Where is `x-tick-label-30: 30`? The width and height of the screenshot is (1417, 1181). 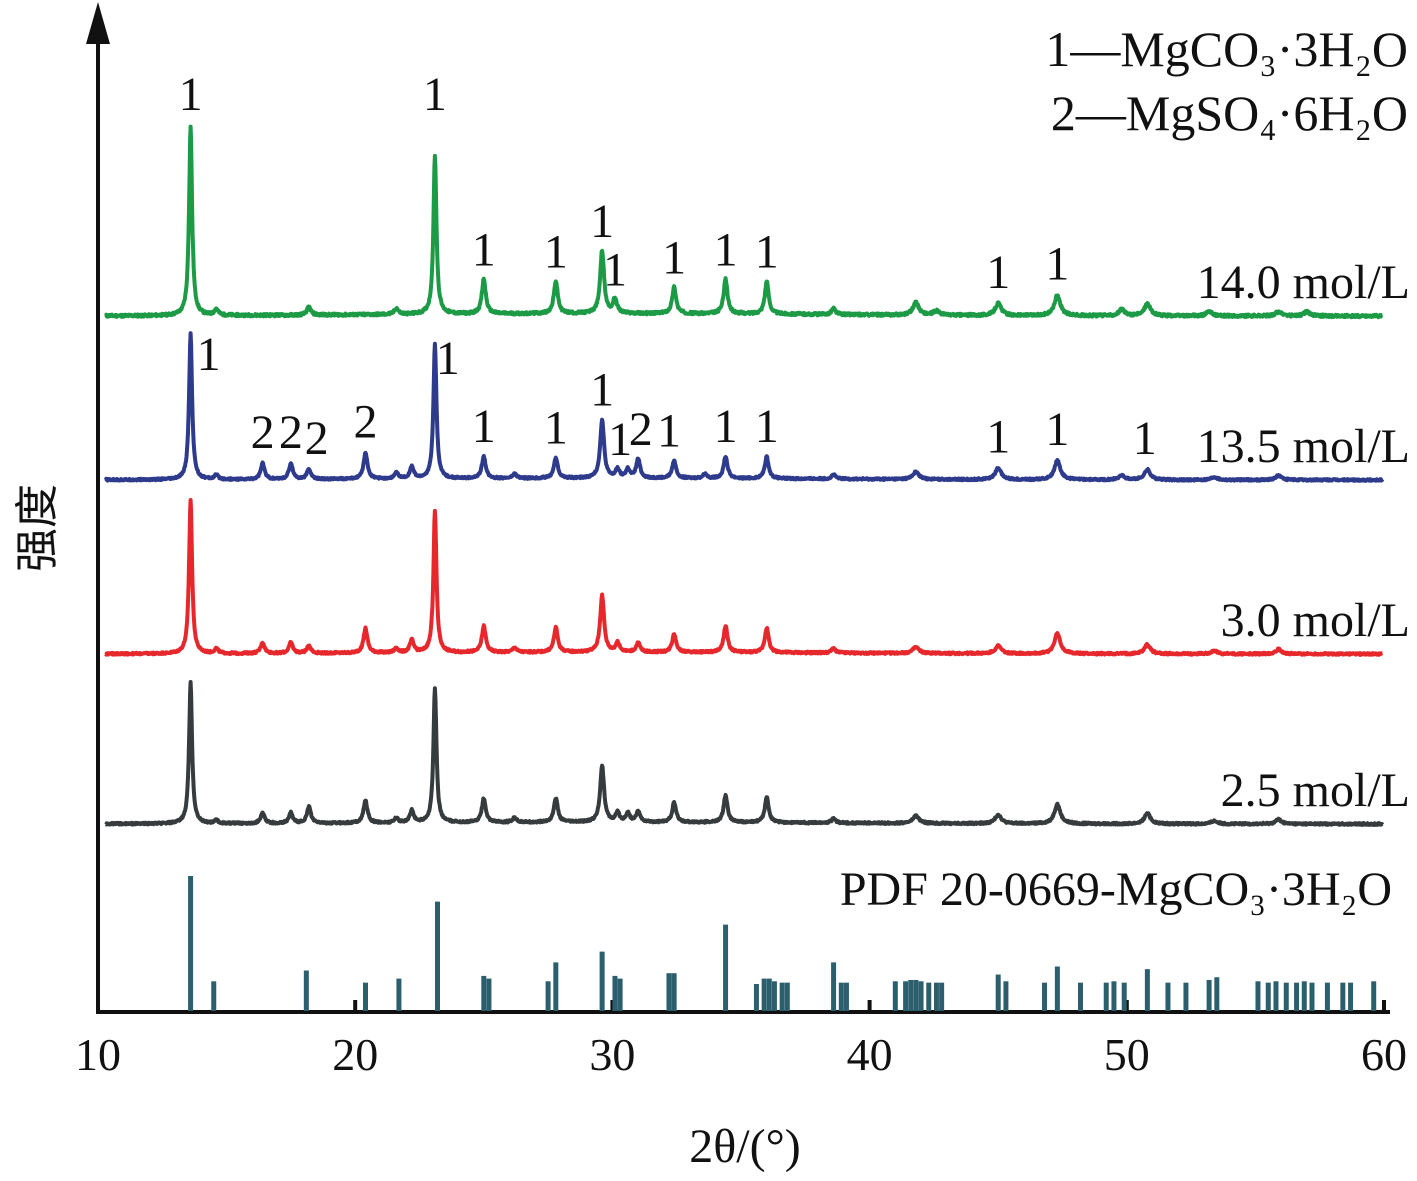 x-tick-label-30: 30 is located at coordinates (612, 1054).